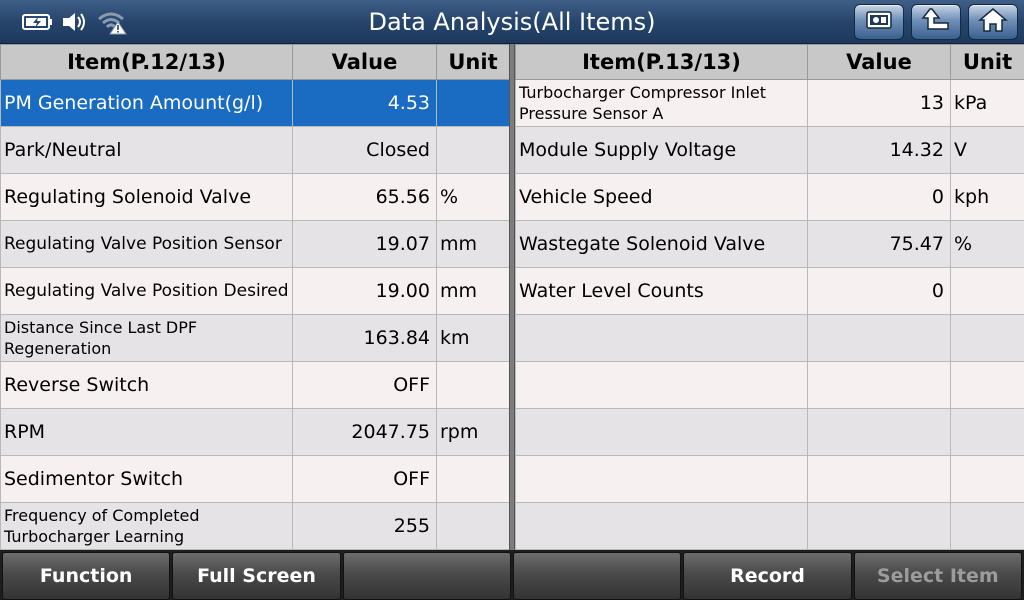 The image size is (1024, 600). Describe the element at coordinates (86, 576) in the screenshot. I see `function-button: Function` at that location.